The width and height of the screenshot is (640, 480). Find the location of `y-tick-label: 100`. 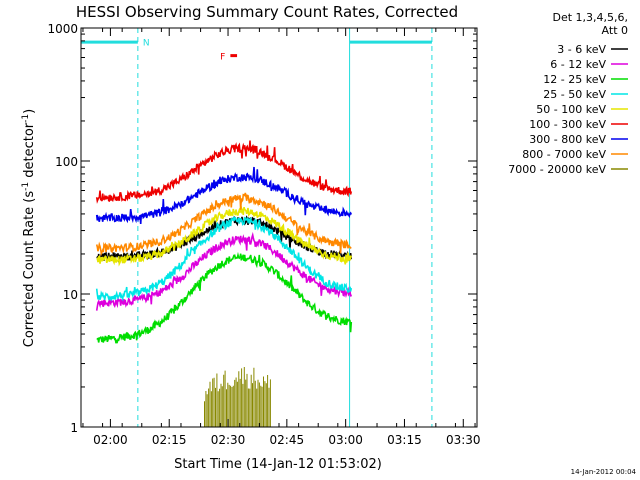

y-tick-label: 100 is located at coordinates (66, 162).